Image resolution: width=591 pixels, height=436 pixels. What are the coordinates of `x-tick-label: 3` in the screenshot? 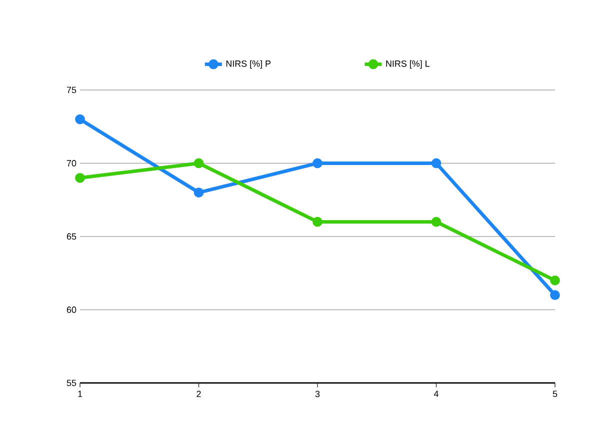 It's located at (317, 394).